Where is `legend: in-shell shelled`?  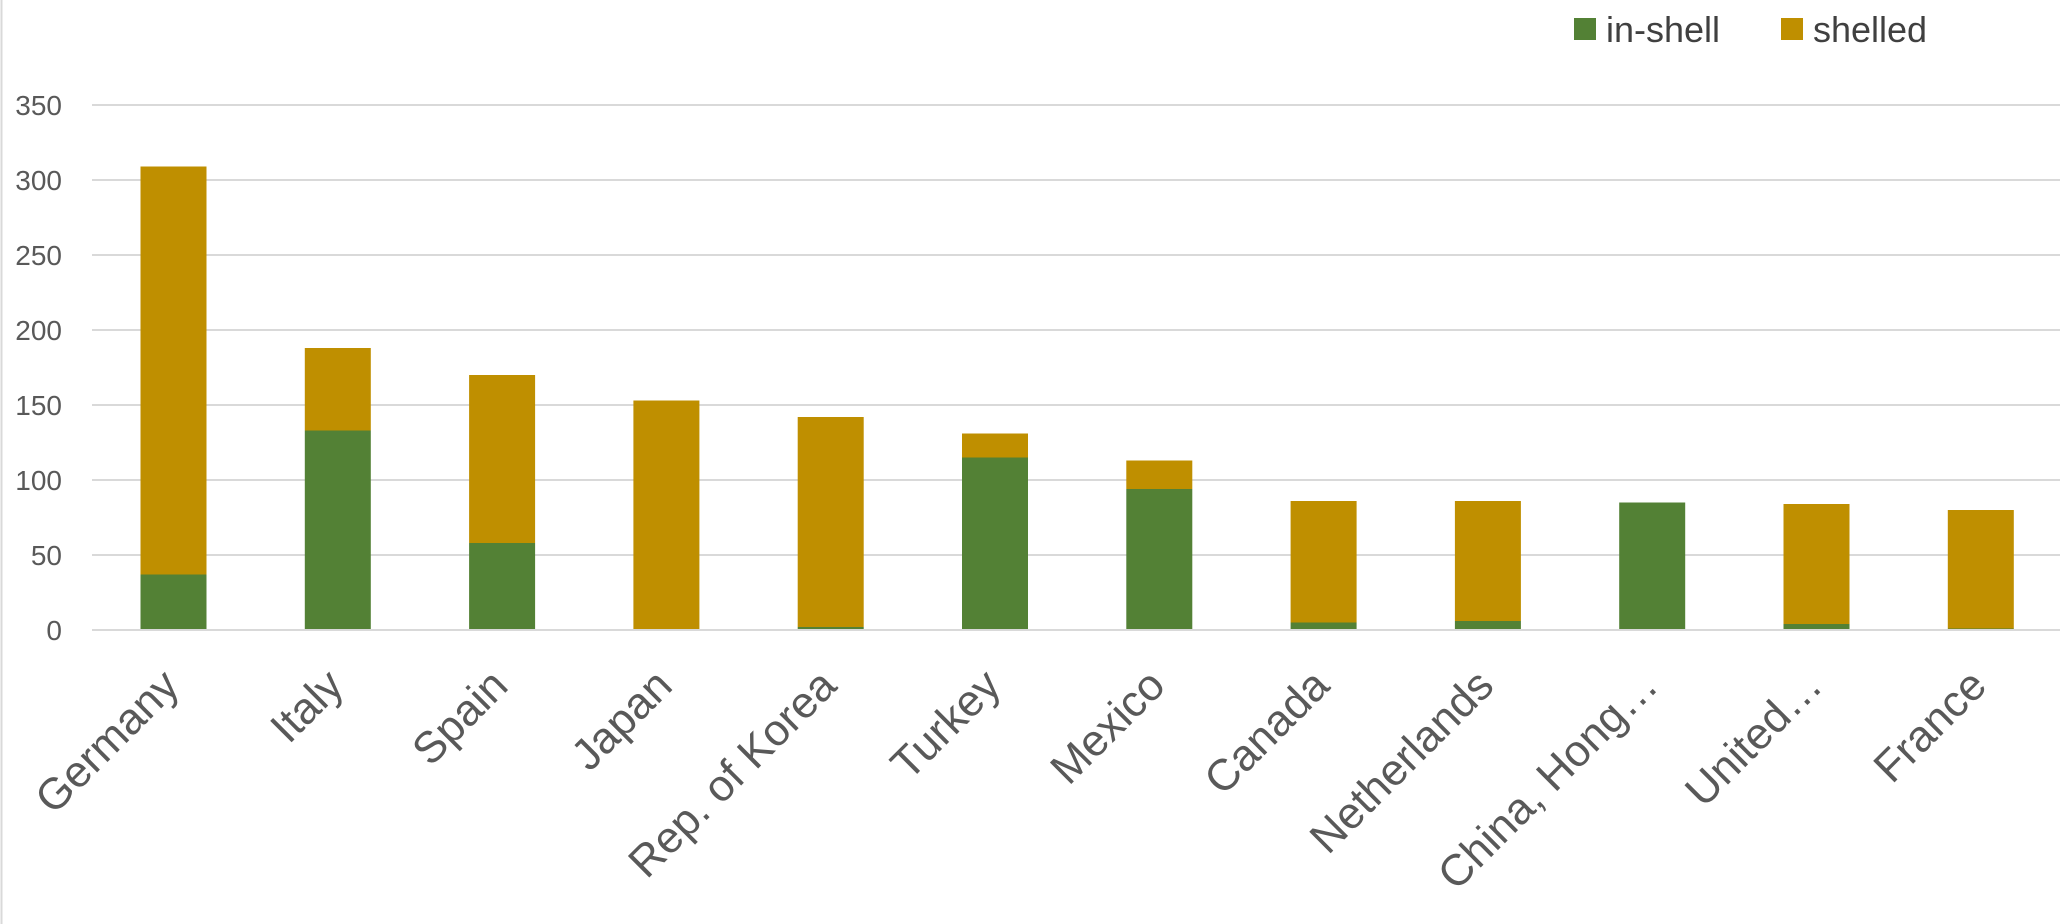
legend: in-shell shelled is located at coordinates (1750, 29).